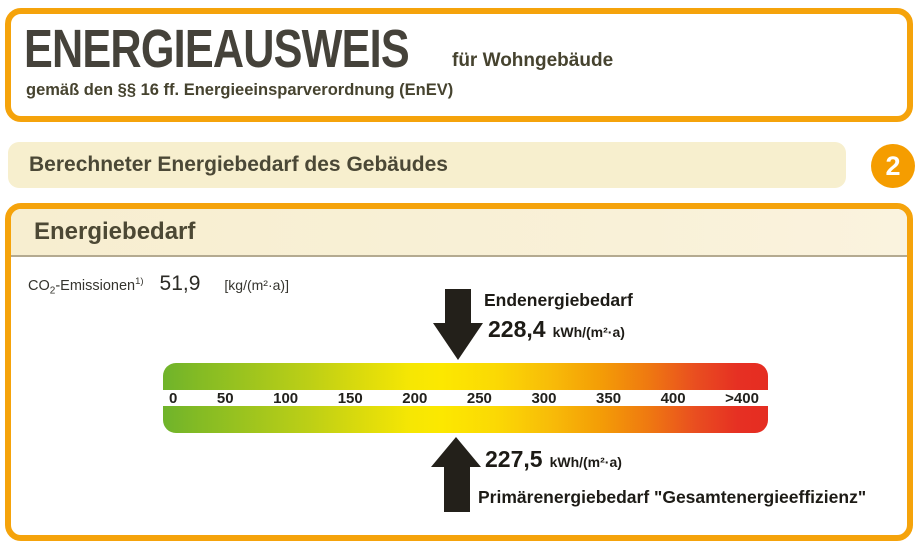 Image resolution: width=918 pixels, height=547 pixels. I want to click on scale-tick: 200, so click(415, 398).